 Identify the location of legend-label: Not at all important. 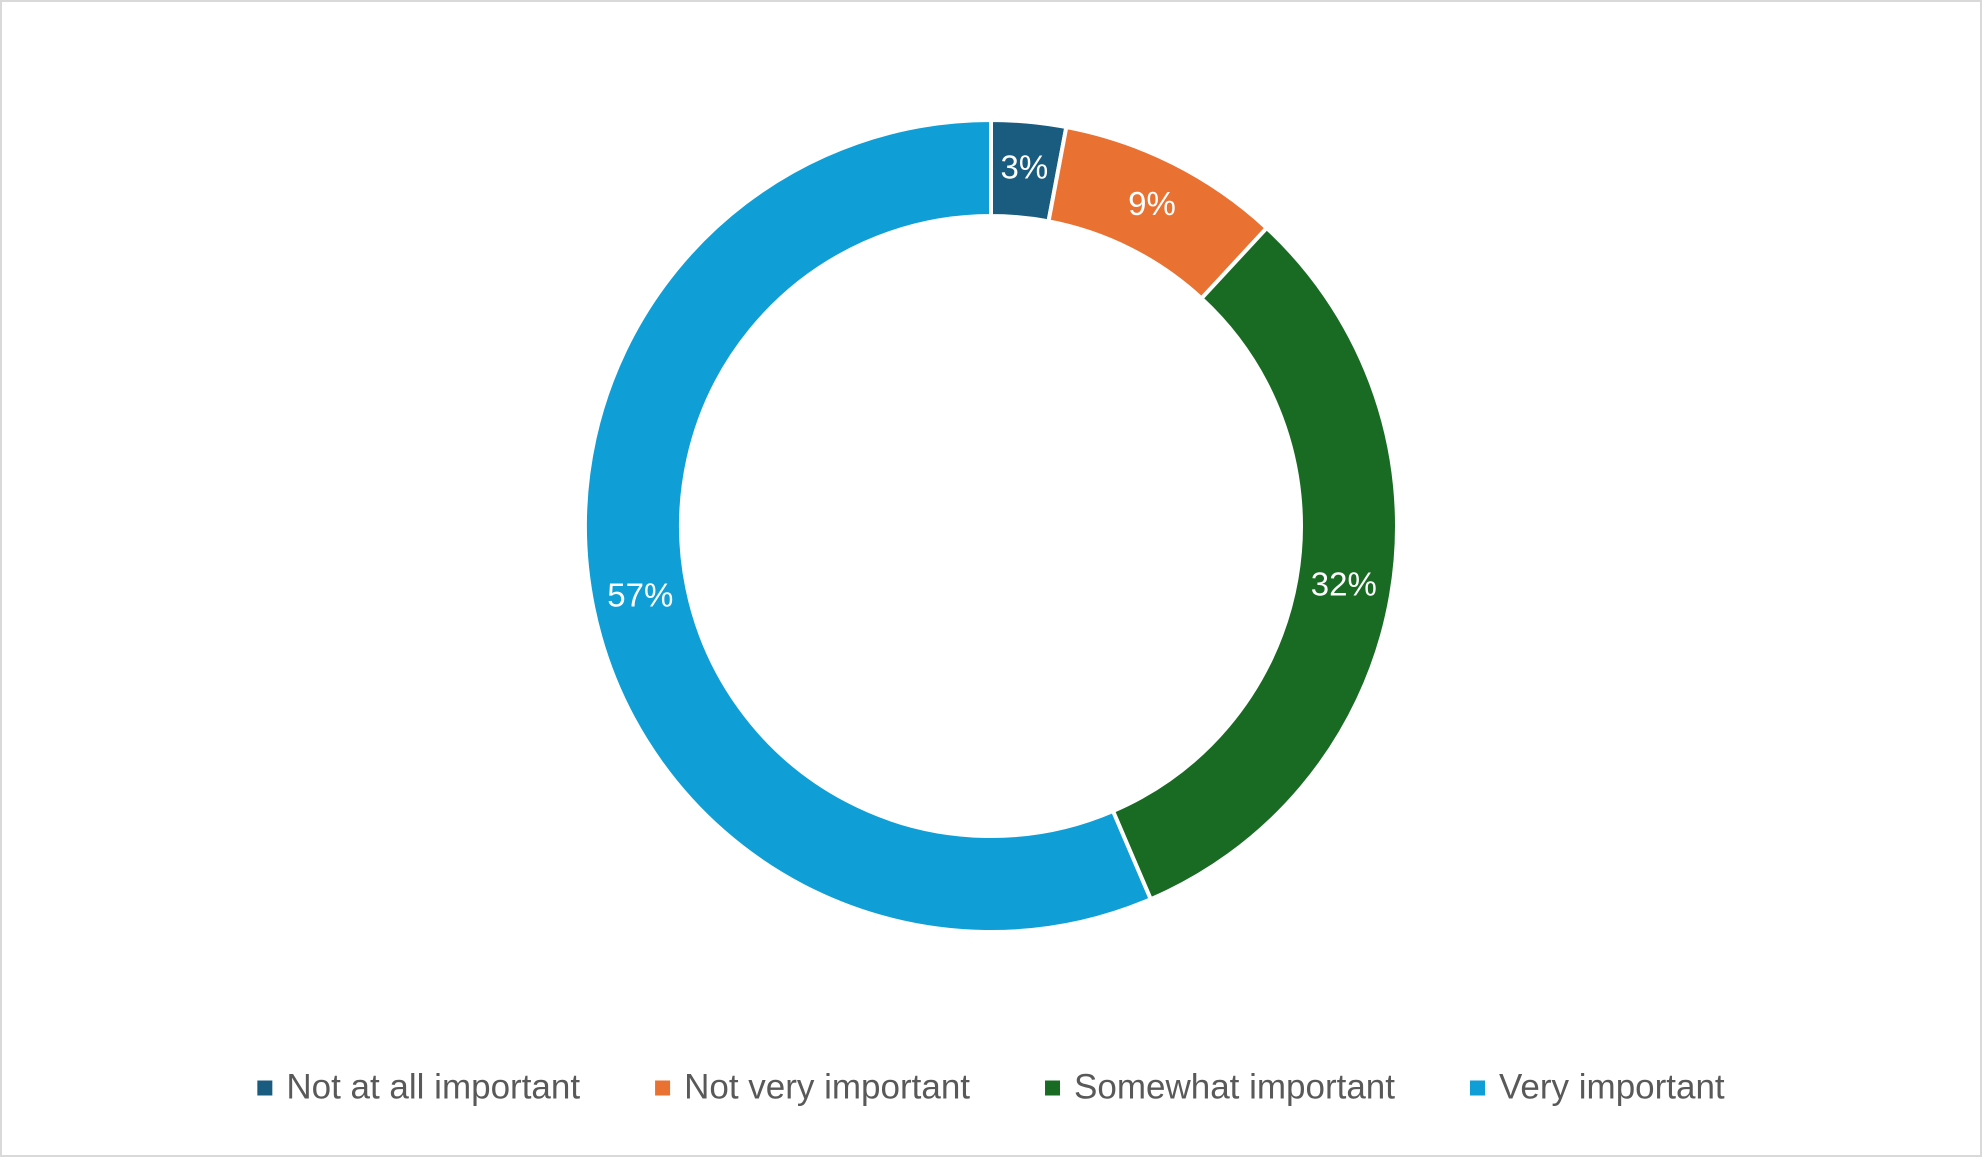
(433, 1086).